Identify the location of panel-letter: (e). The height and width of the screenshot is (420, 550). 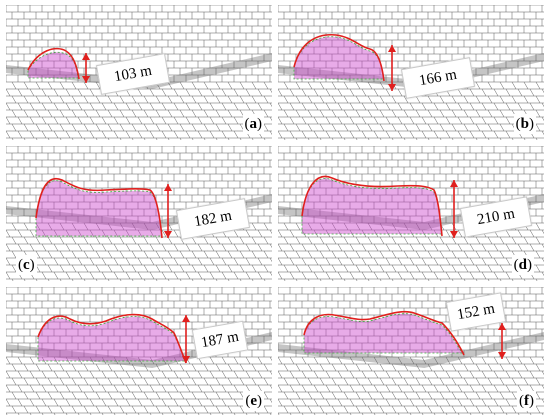
(253, 401).